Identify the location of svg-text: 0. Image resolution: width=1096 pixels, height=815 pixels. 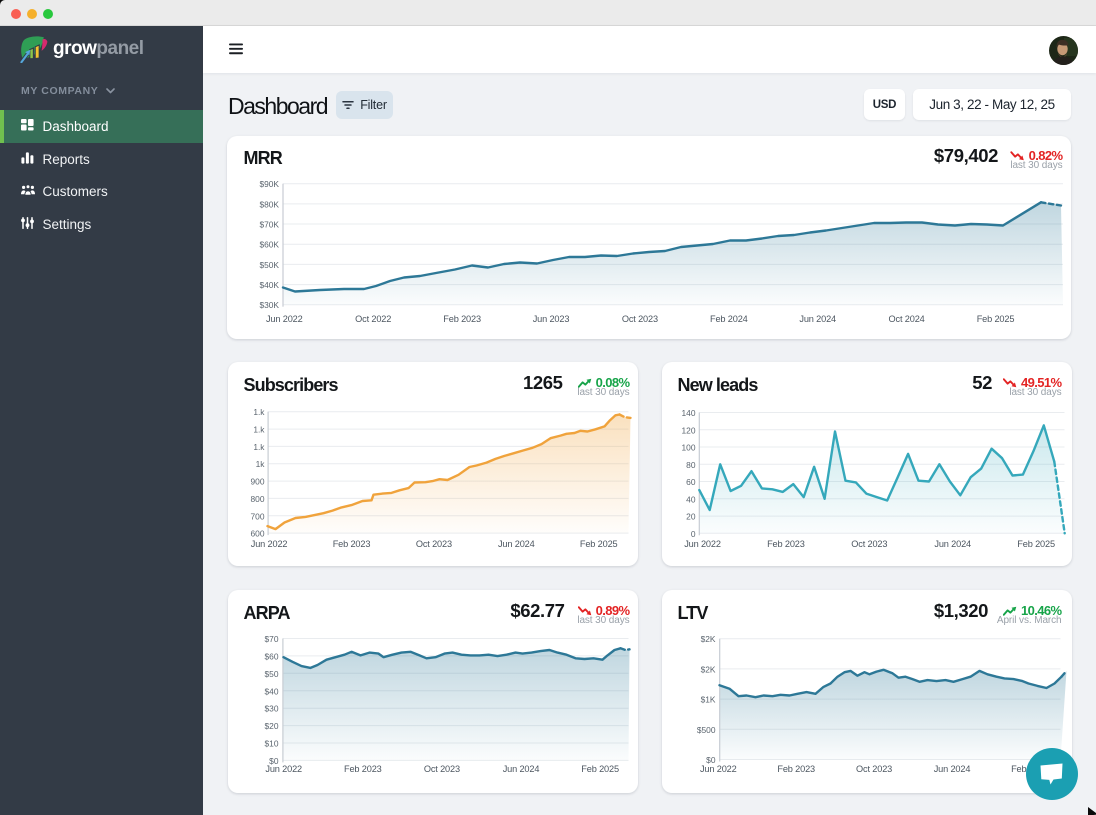
(692, 533).